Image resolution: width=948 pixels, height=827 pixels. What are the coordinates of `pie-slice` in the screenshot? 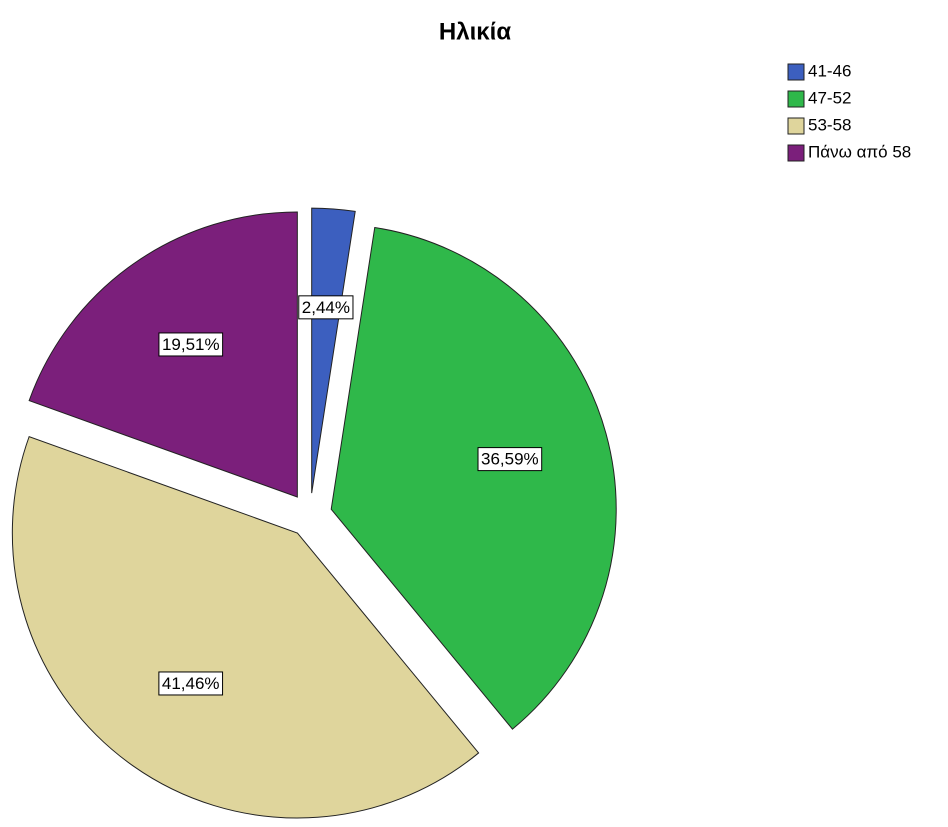 It's located at (333, 350).